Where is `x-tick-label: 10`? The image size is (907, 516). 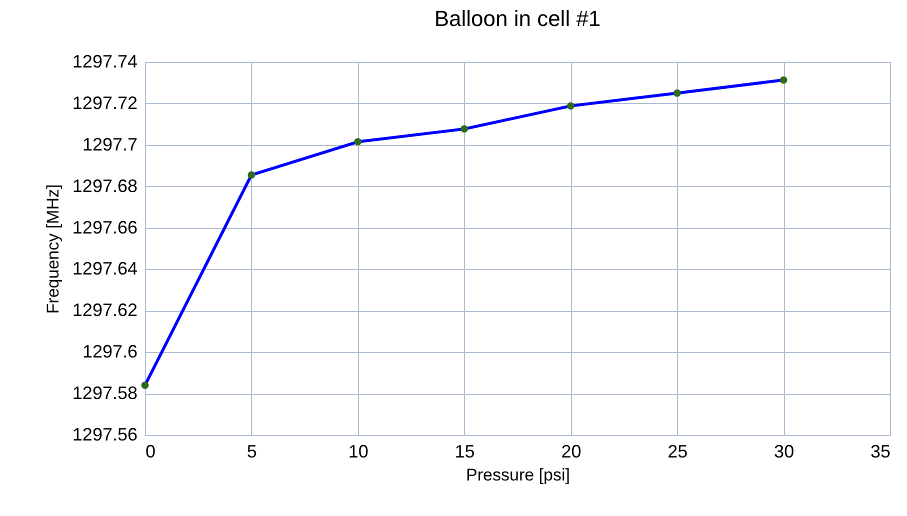 x-tick-label: 10 is located at coordinates (358, 452).